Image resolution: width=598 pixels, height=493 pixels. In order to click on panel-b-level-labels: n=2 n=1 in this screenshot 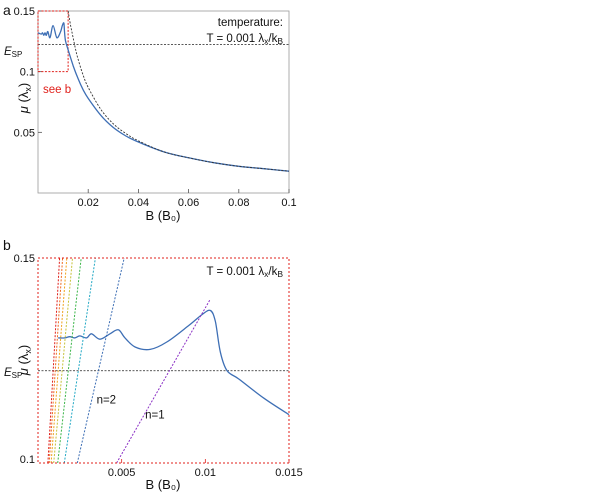, I will do `click(131, 408)`.